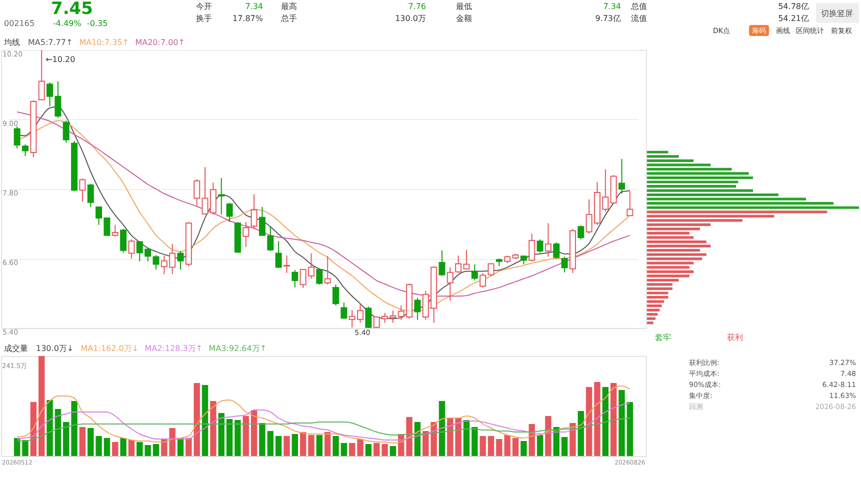 The image size is (861, 500). What do you see at coordinates (410, 18) in the screenshot?
I see `text: 130.0万` at bounding box center [410, 18].